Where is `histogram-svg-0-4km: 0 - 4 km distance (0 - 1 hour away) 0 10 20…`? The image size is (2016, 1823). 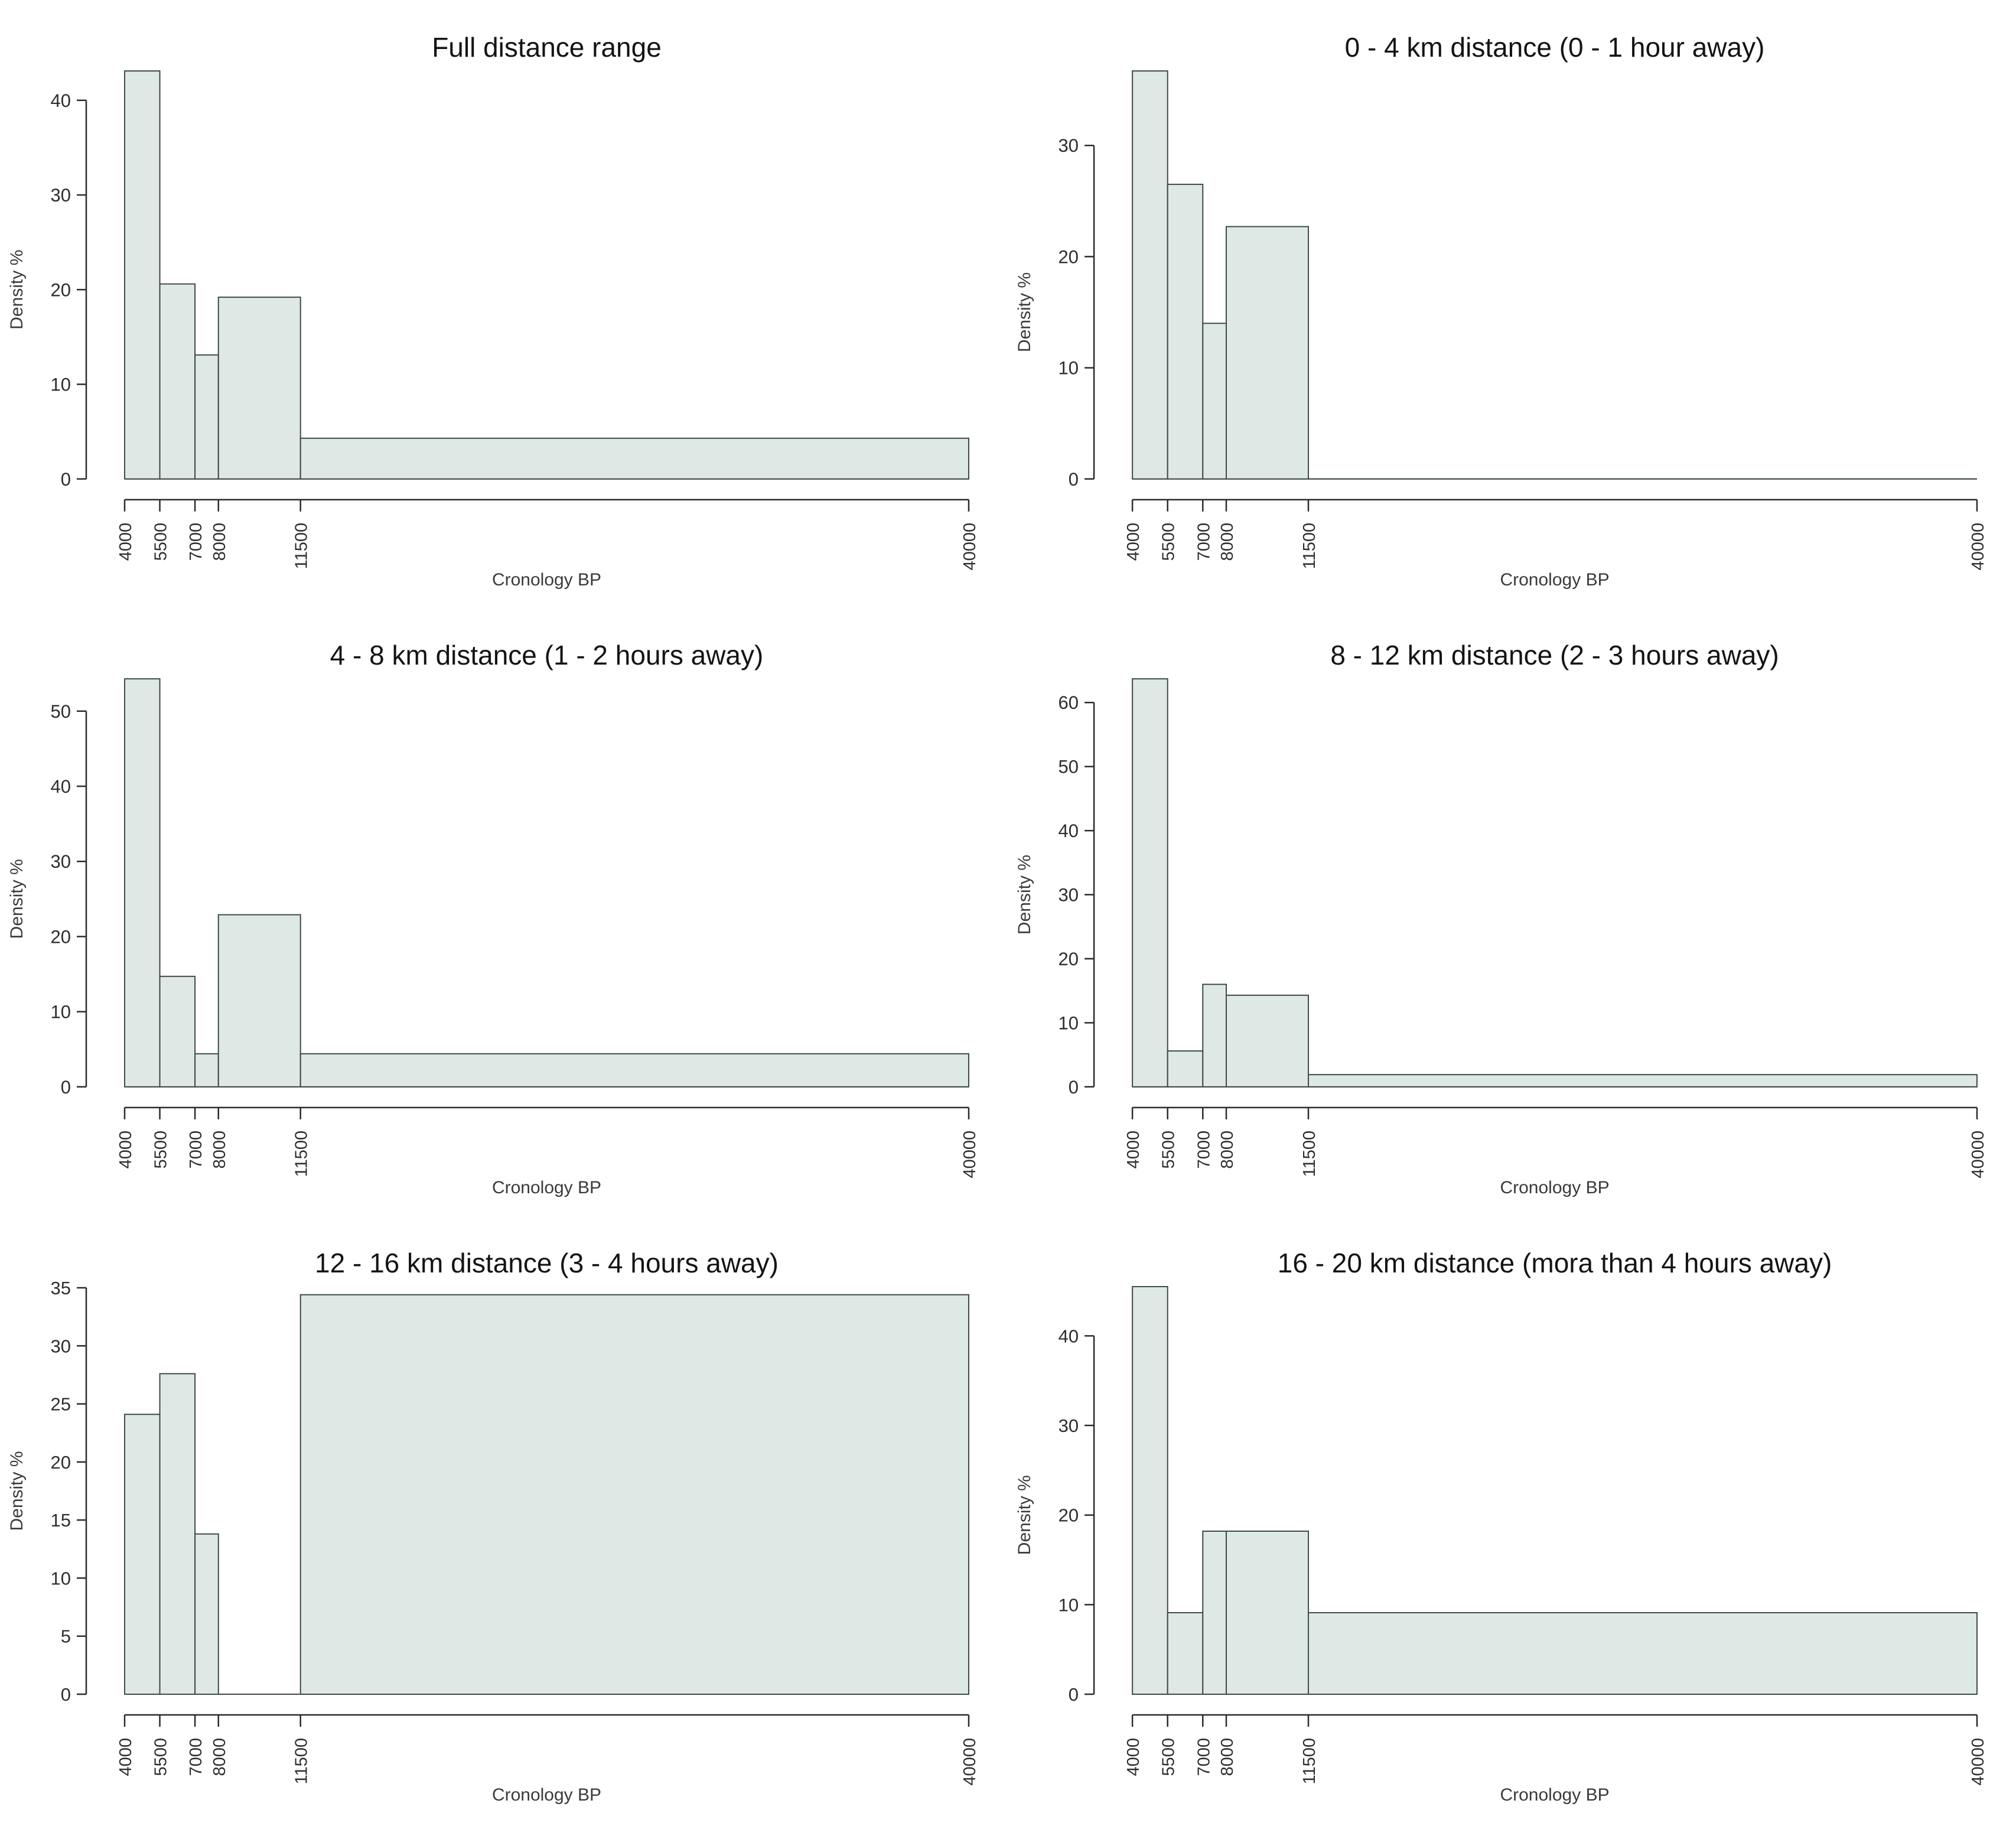 histogram-svg-0-4km: 0 - 4 km distance (0 - 1 hour away) 0 10 20… is located at coordinates (1502, 311).